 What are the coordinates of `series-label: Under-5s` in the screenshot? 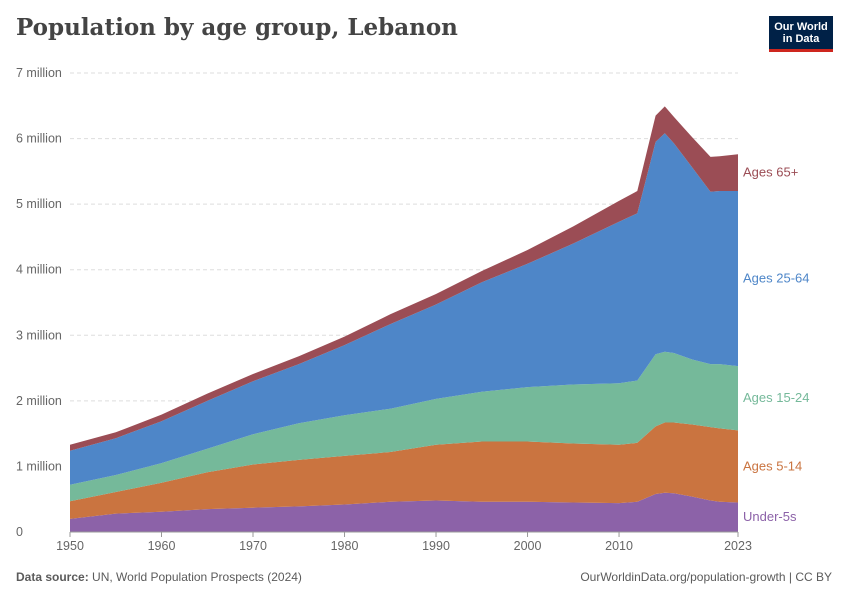 It's located at (770, 516).